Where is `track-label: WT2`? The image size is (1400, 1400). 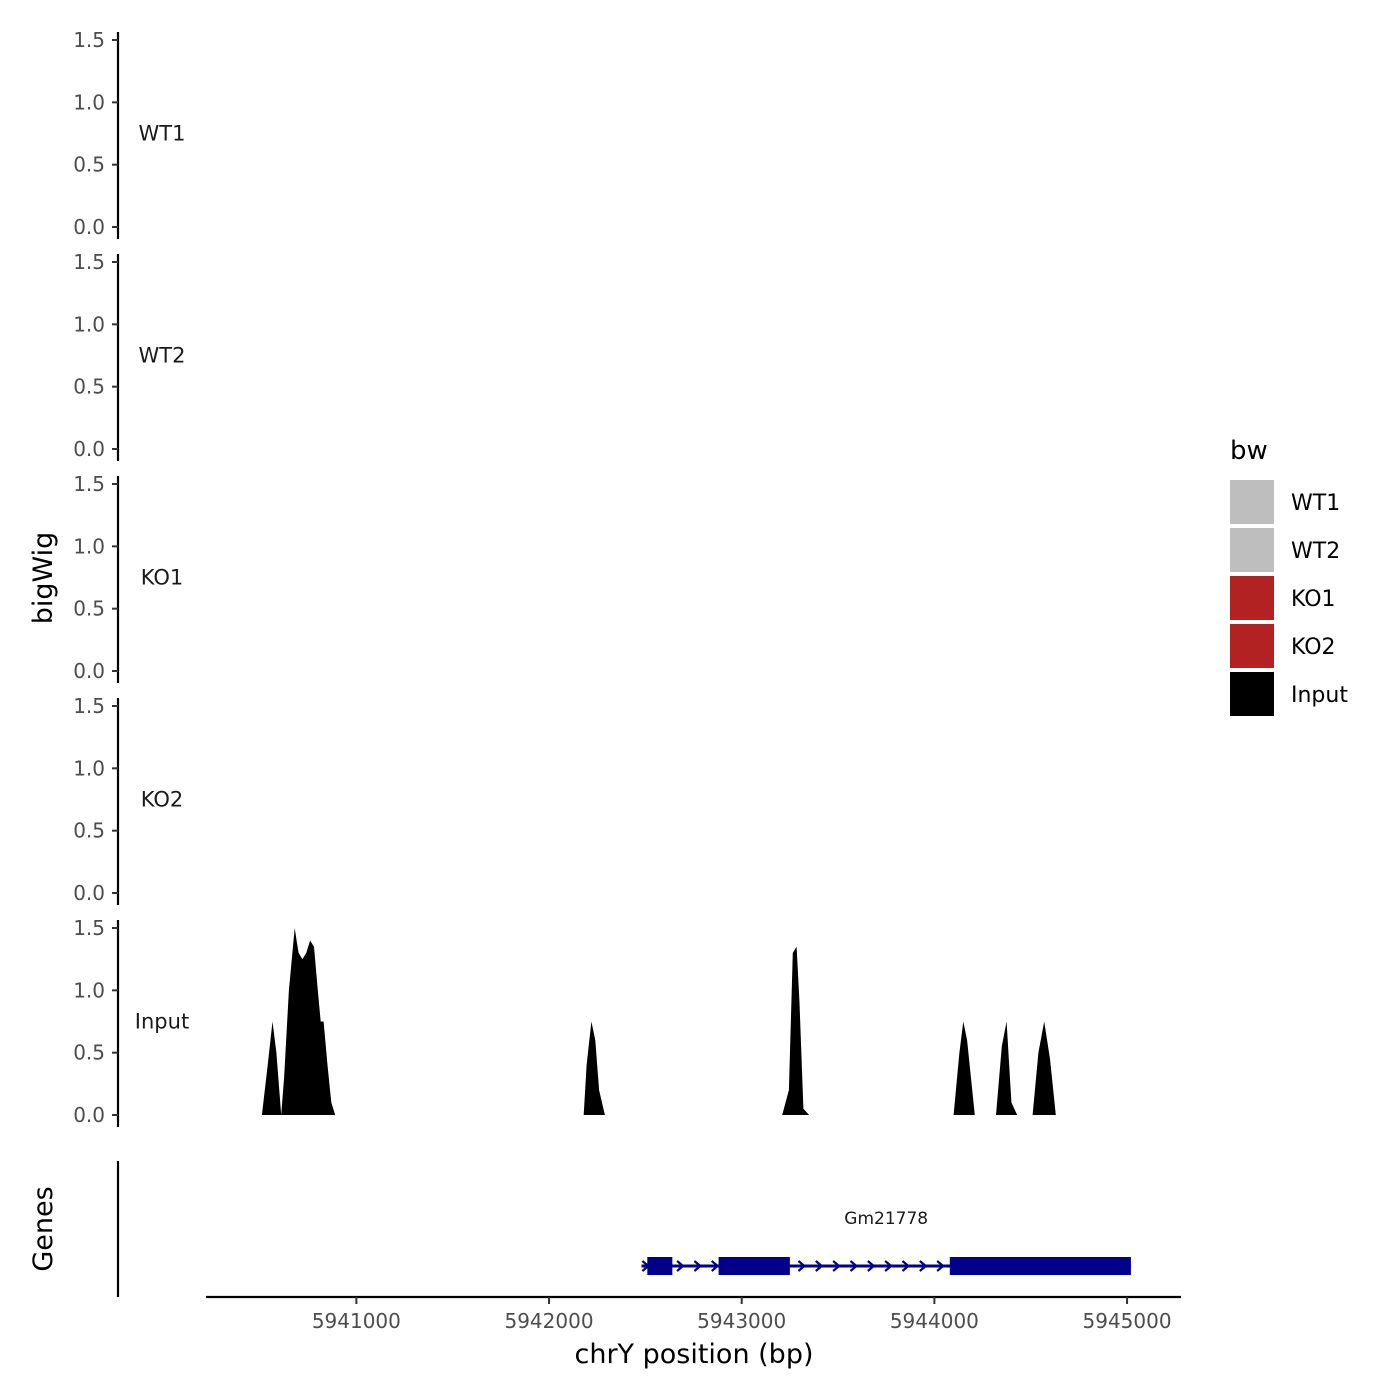 track-label: WT2 is located at coordinates (162, 356).